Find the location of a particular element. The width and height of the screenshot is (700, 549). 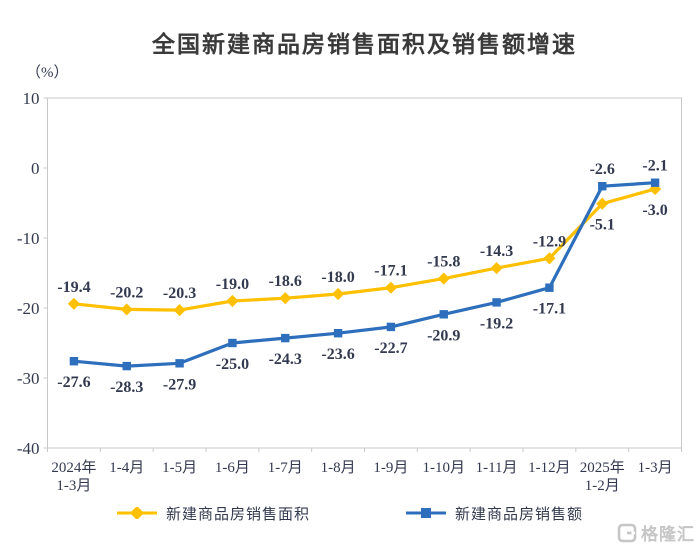

sales-area-line-diamond-icon is located at coordinates (136, 513).